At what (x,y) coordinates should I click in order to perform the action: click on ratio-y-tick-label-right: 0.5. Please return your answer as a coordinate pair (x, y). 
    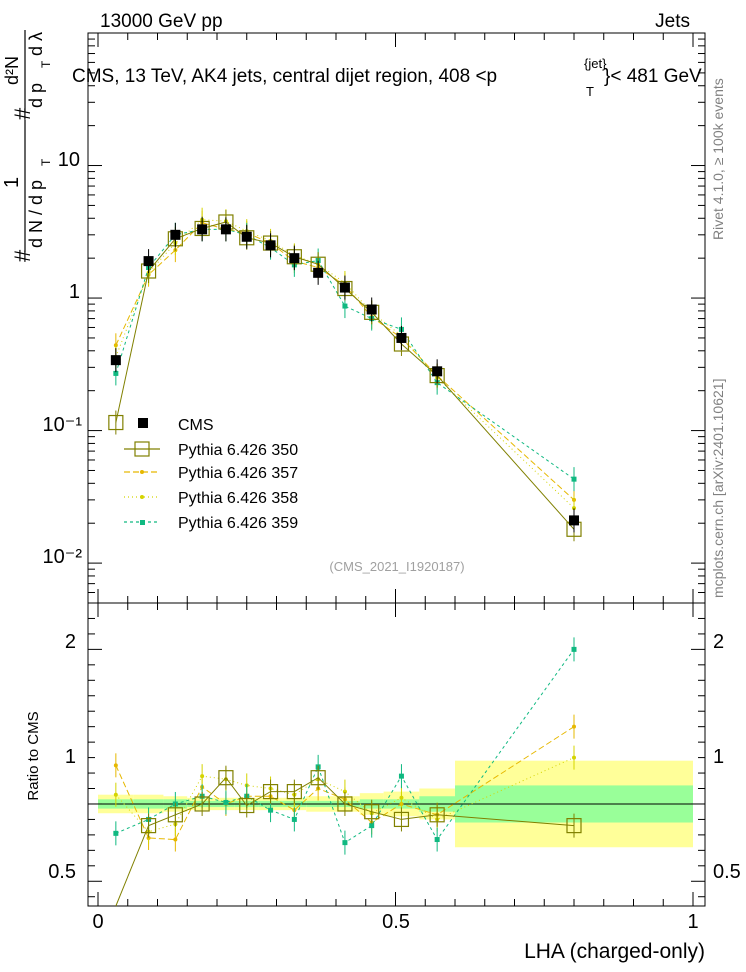
    Looking at the image, I should click on (727, 872).